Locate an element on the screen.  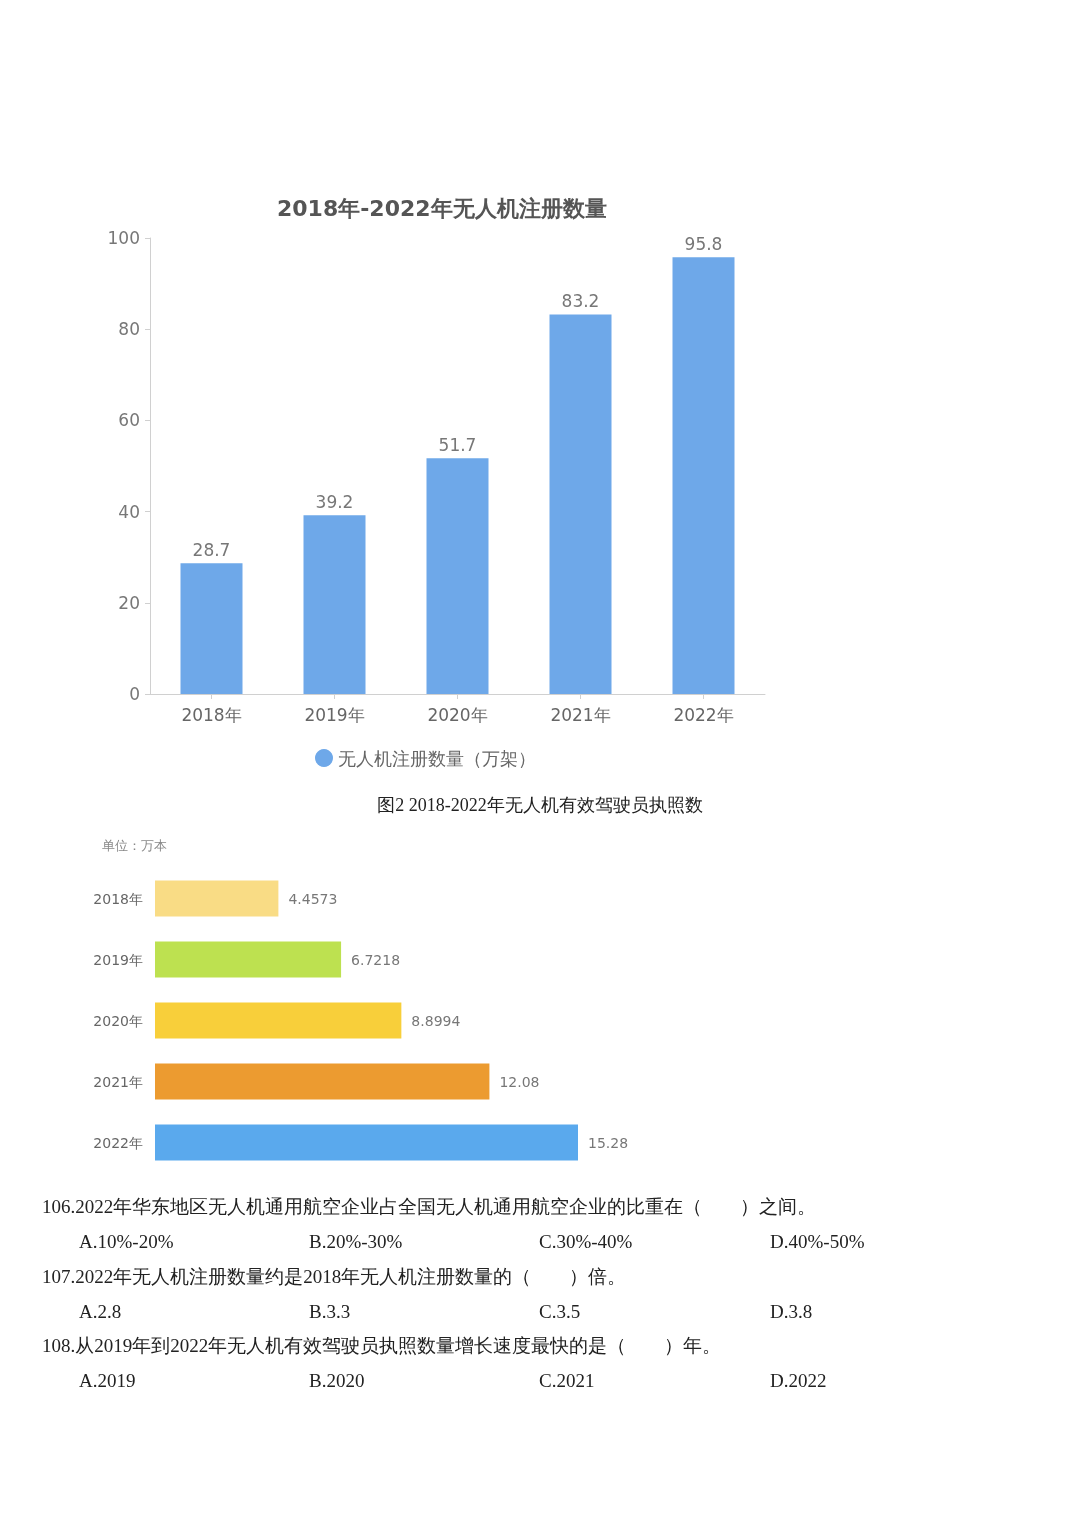
chart-title: 2018年-2022年无人机注册数量 is located at coordinates (442, 208).